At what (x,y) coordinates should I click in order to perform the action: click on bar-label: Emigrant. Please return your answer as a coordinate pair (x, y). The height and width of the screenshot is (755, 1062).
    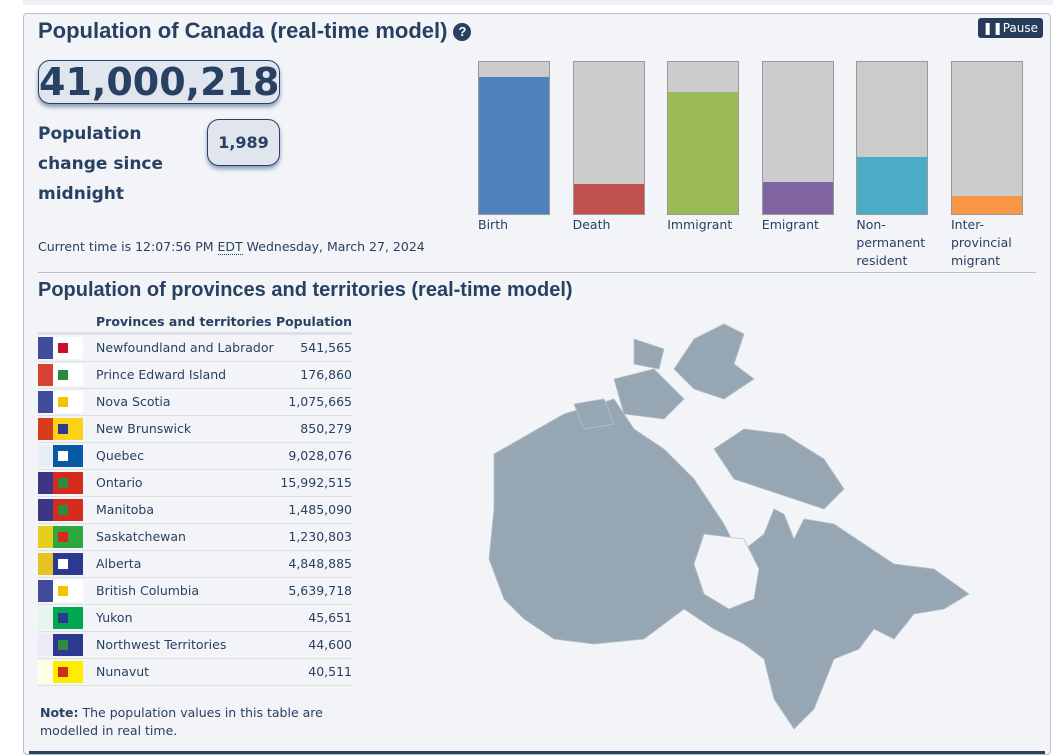
    Looking at the image, I should click on (790, 224).